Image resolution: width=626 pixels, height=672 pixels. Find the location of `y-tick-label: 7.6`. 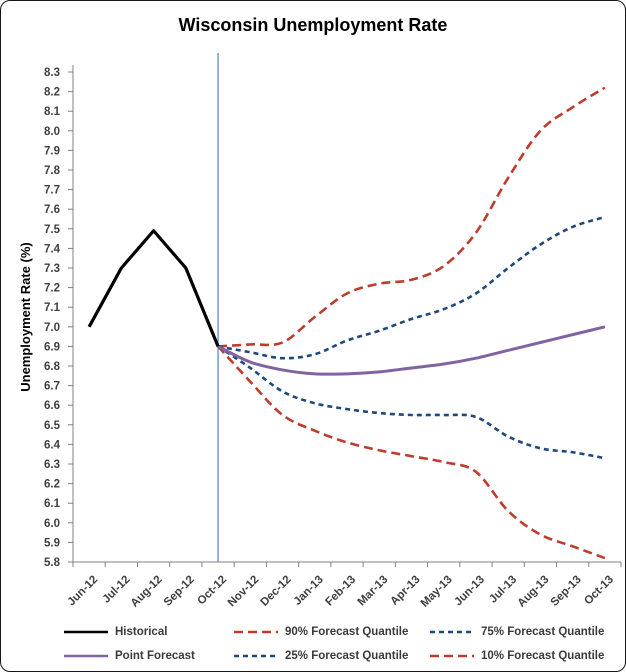

y-tick-label: 7.6 is located at coordinates (52, 210).